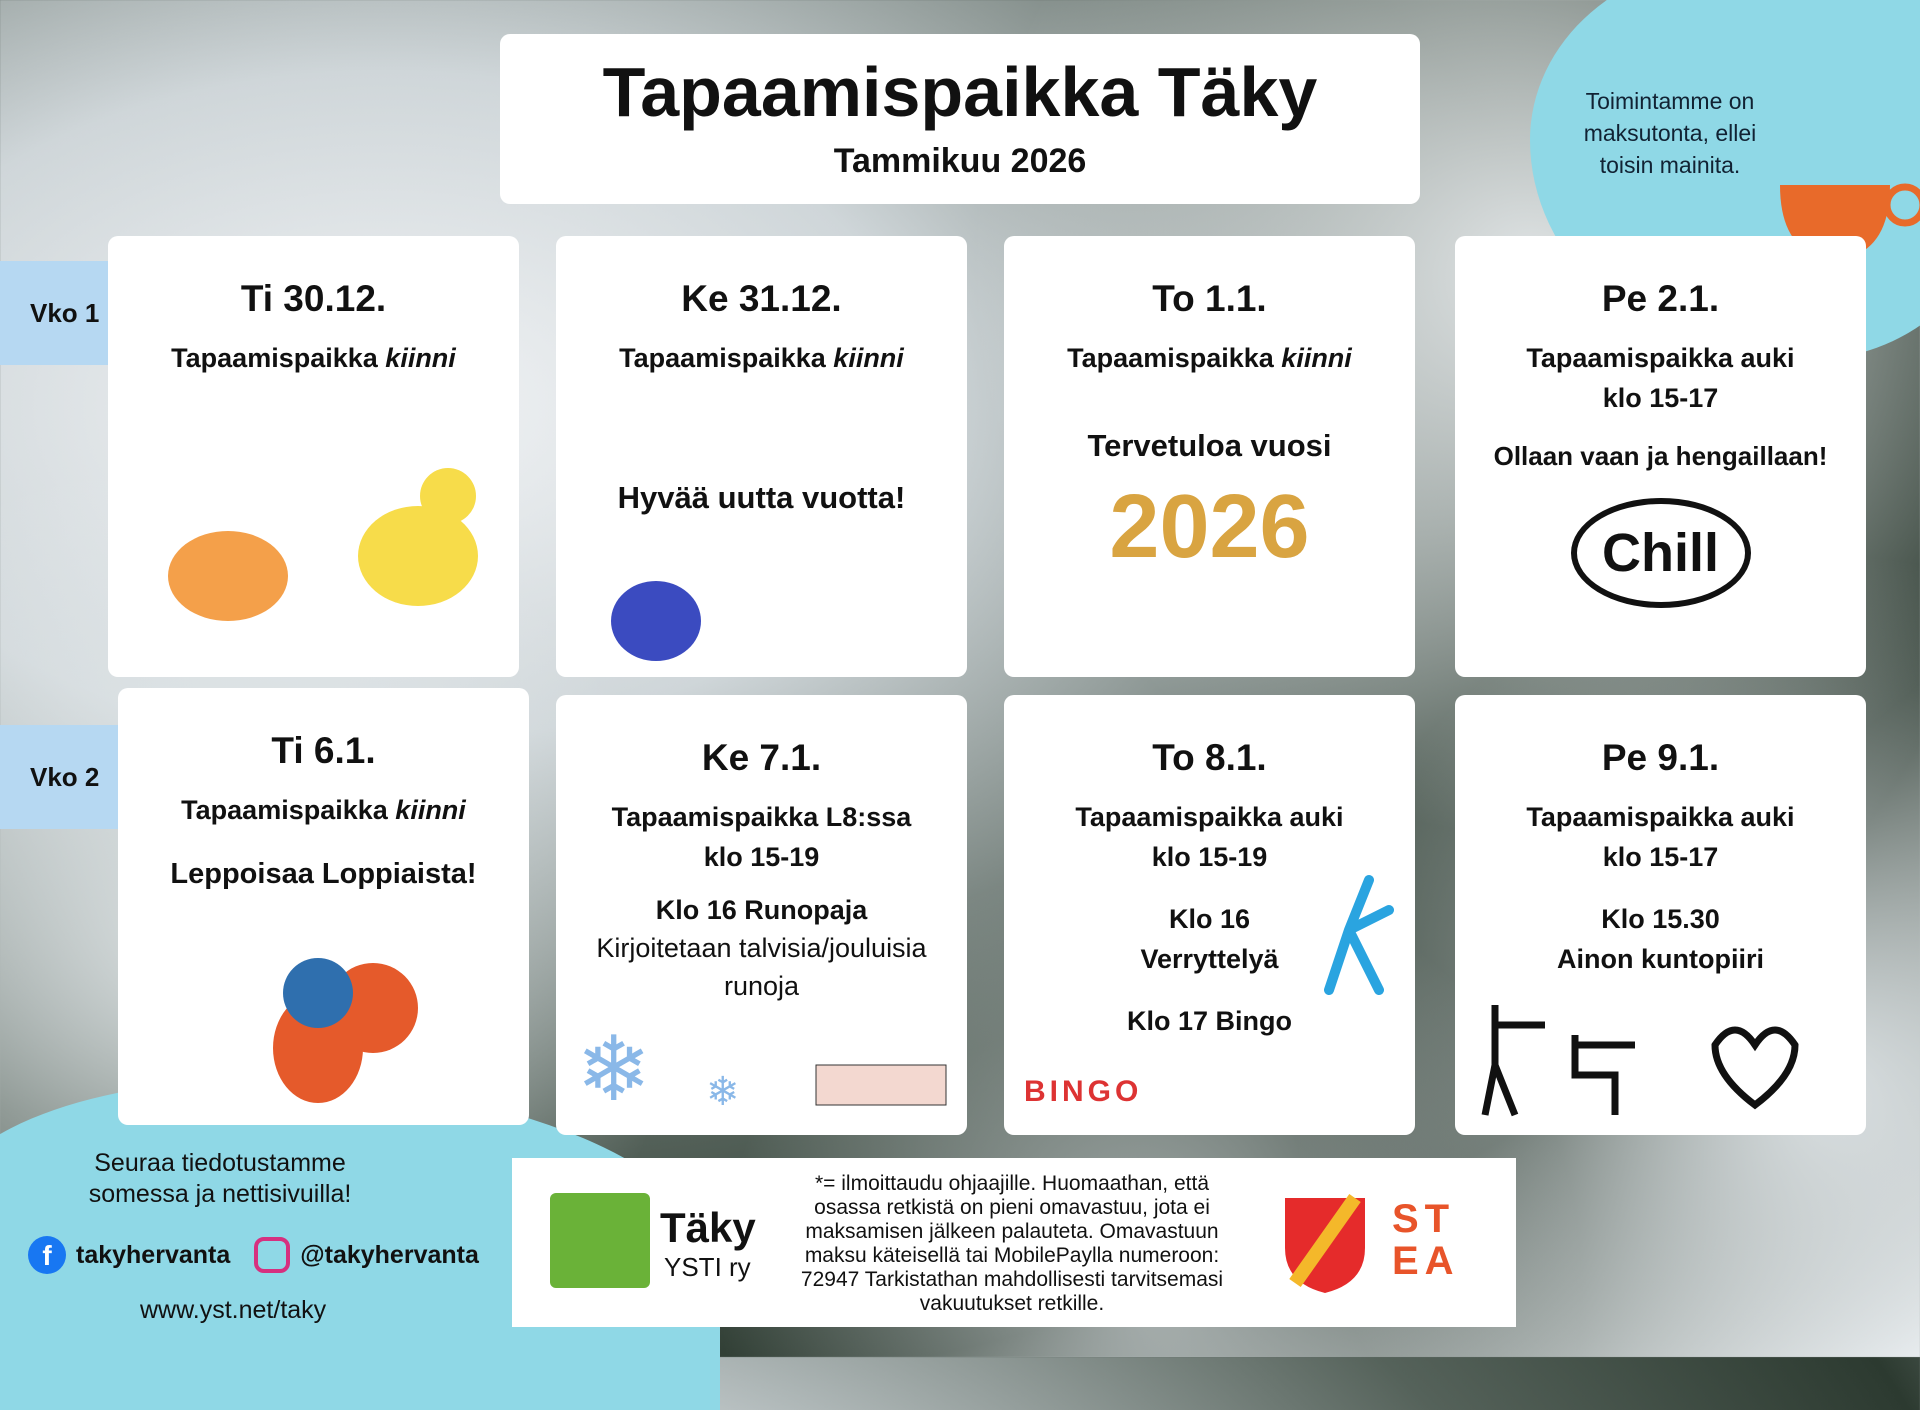 The width and height of the screenshot is (1920, 1410). Describe the element at coordinates (1209, 757) in the screenshot. I see `day-date: To 8.1.` at that location.